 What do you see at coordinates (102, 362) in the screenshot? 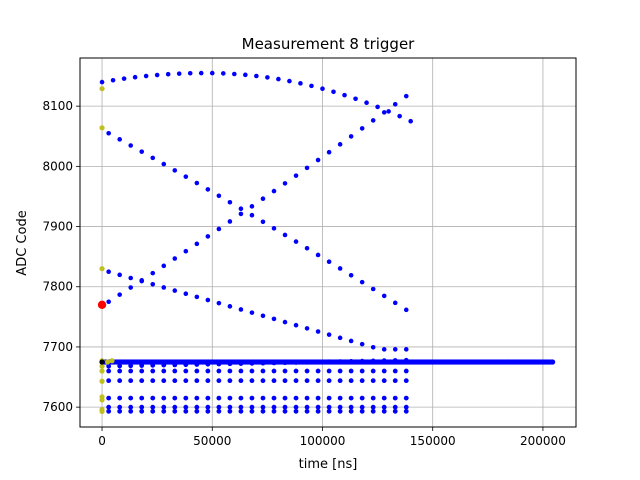
I see `baseline-start-point` at bounding box center [102, 362].